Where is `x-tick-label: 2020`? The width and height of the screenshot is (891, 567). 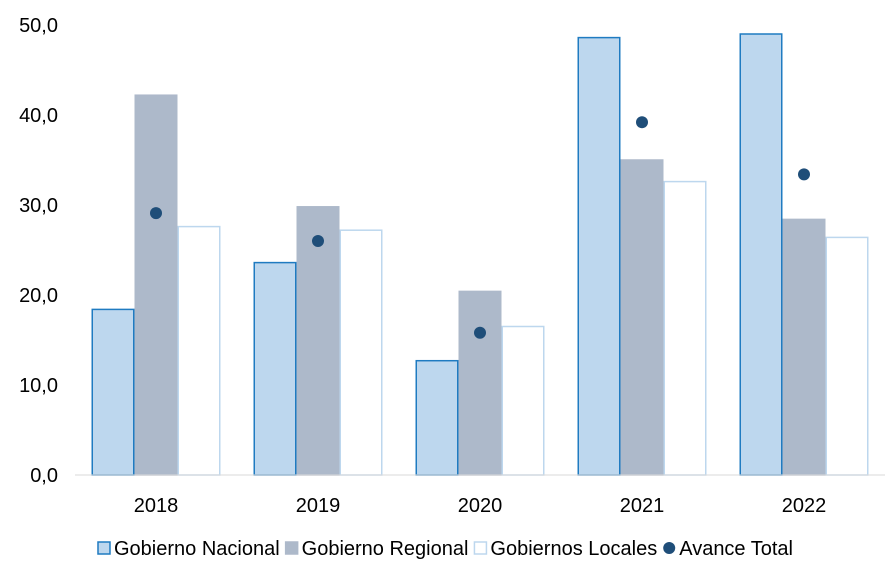 x-tick-label: 2020 is located at coordinates (480, 506).